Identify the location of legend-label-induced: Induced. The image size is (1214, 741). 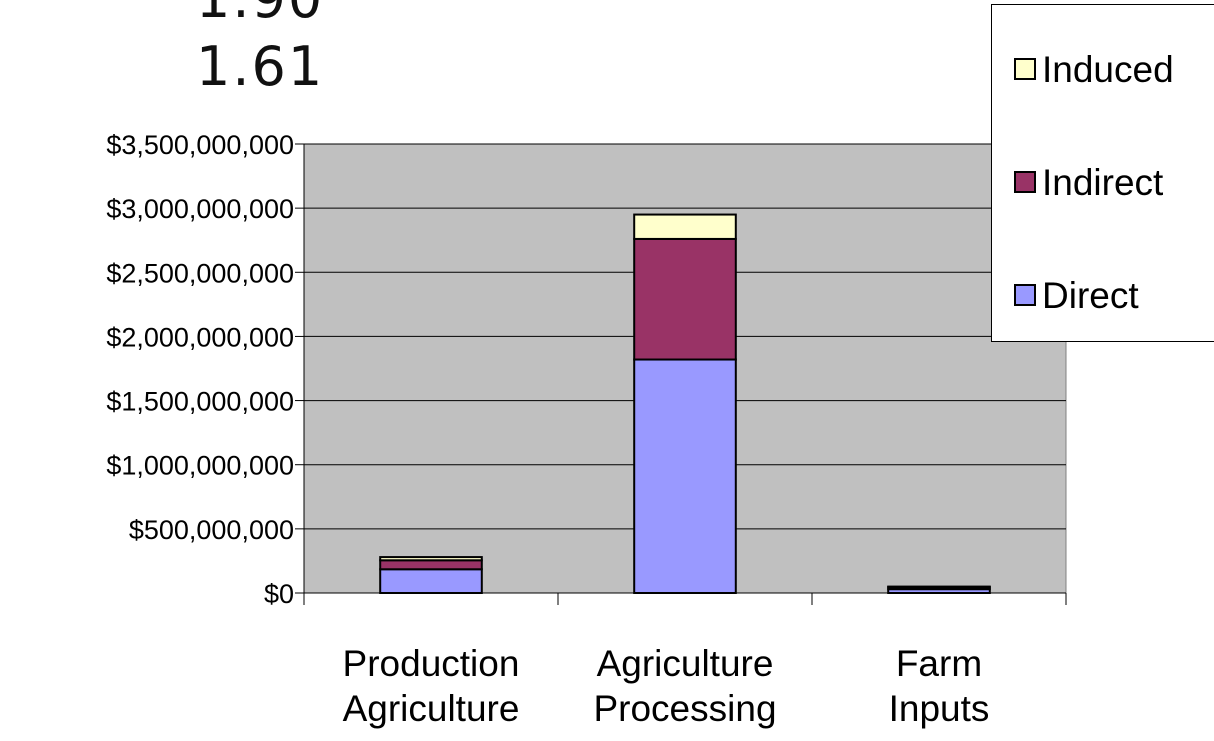
(1108, 69).